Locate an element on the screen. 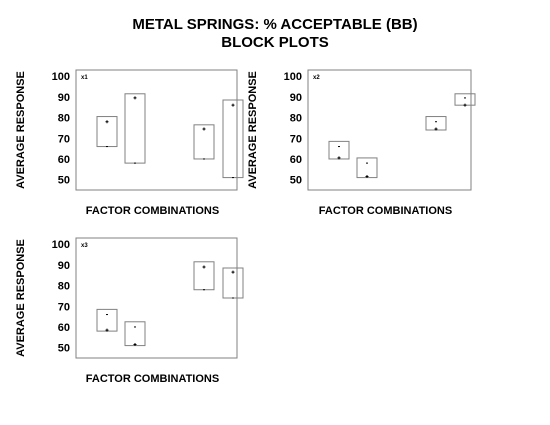  panel-tag: x2 is located at coordinates (316, 78).